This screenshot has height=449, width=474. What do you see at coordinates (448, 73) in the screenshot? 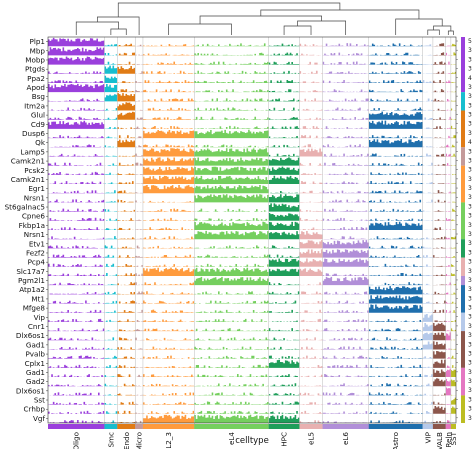
I see `track-ptgds-reln` at bounding box center [448, 73].